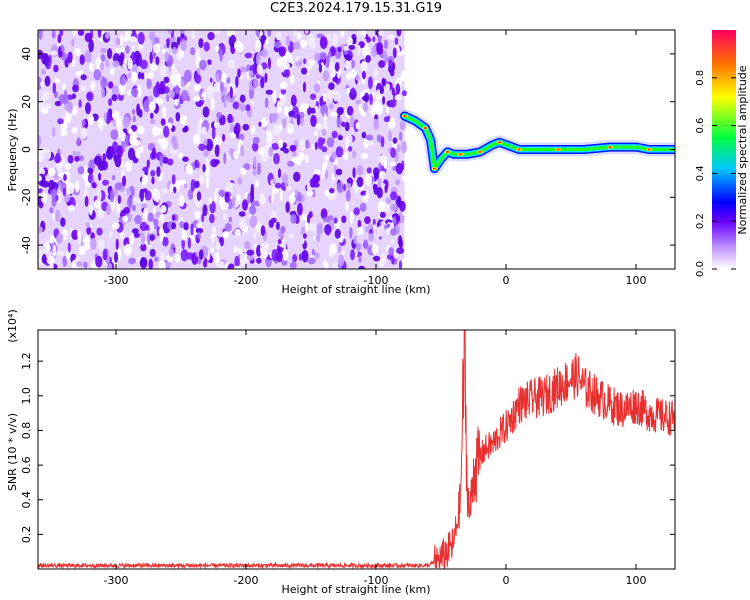 The image size is (750, 600). Describe the element at coordinates (116, 280) in the screenshot. I see `top-x-tick-label: -300` at that location.